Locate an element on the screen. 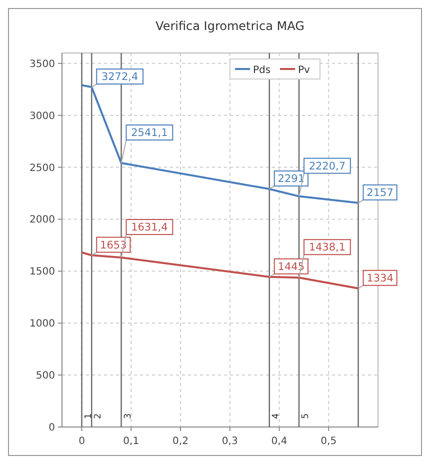 Image resolution: width=430 pixels, height=464 pixels. chart-title: Verifica Igrometrica MAG is located at coordinates (230, 26).